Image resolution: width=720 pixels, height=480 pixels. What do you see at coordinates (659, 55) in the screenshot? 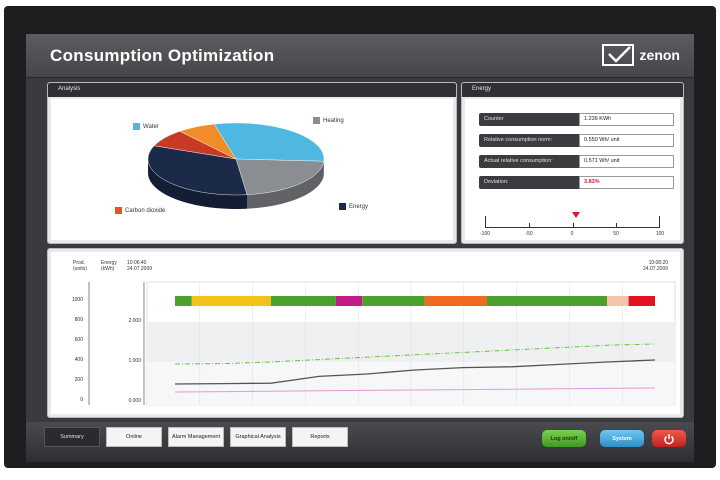
I see `logo-text: zenon` at bounding box center [659, 55].